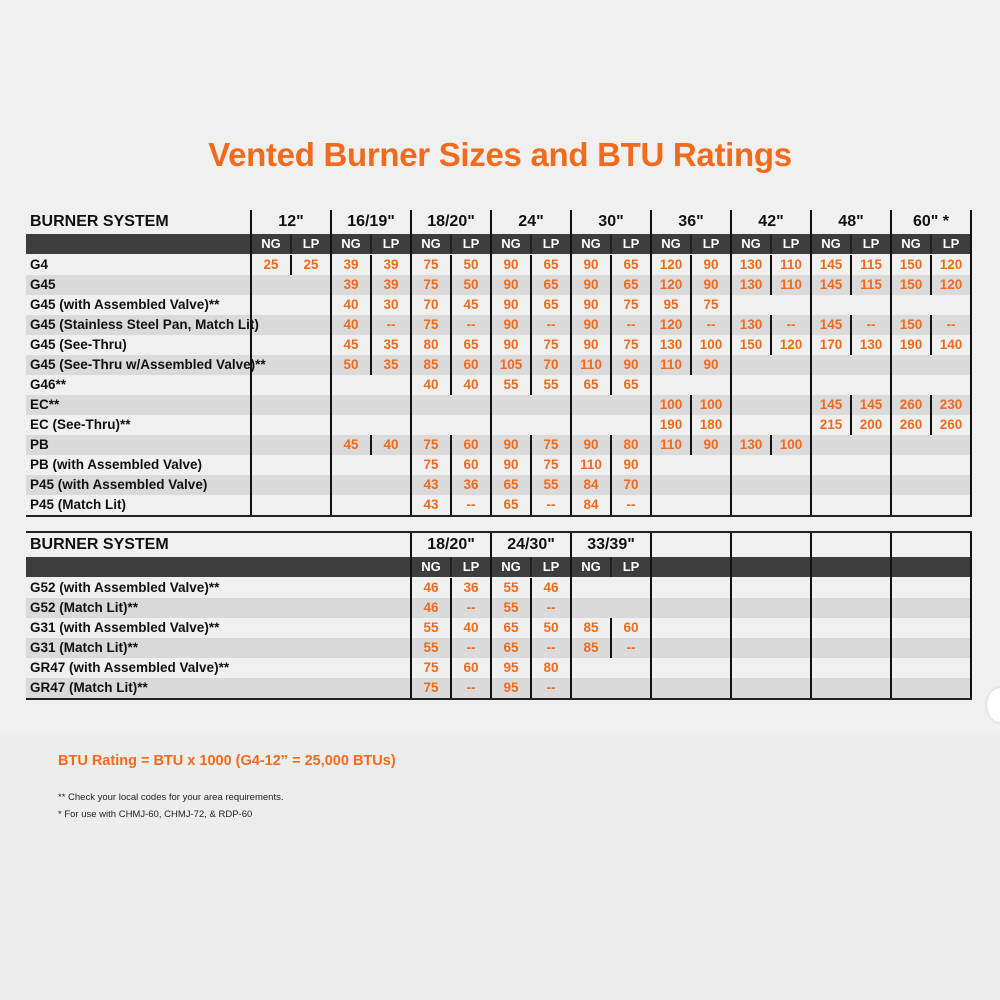 Image resolution: width=1000 pixels, height=1000 pixels. Describe the element at coordinates (911, 424) in the screenshot. I see `ng-value: 260` at that location.